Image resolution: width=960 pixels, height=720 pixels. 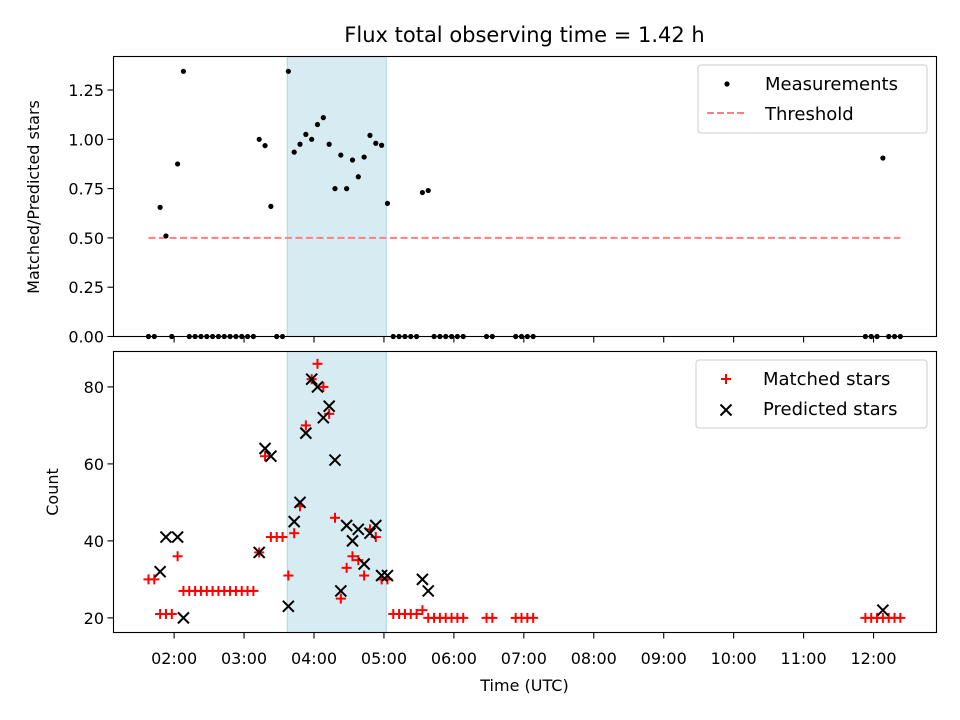 What do you see at coordinates (52, 492) in the screenshot?
I see `bottom-y-label: Count` at bounding box center [52, 492].